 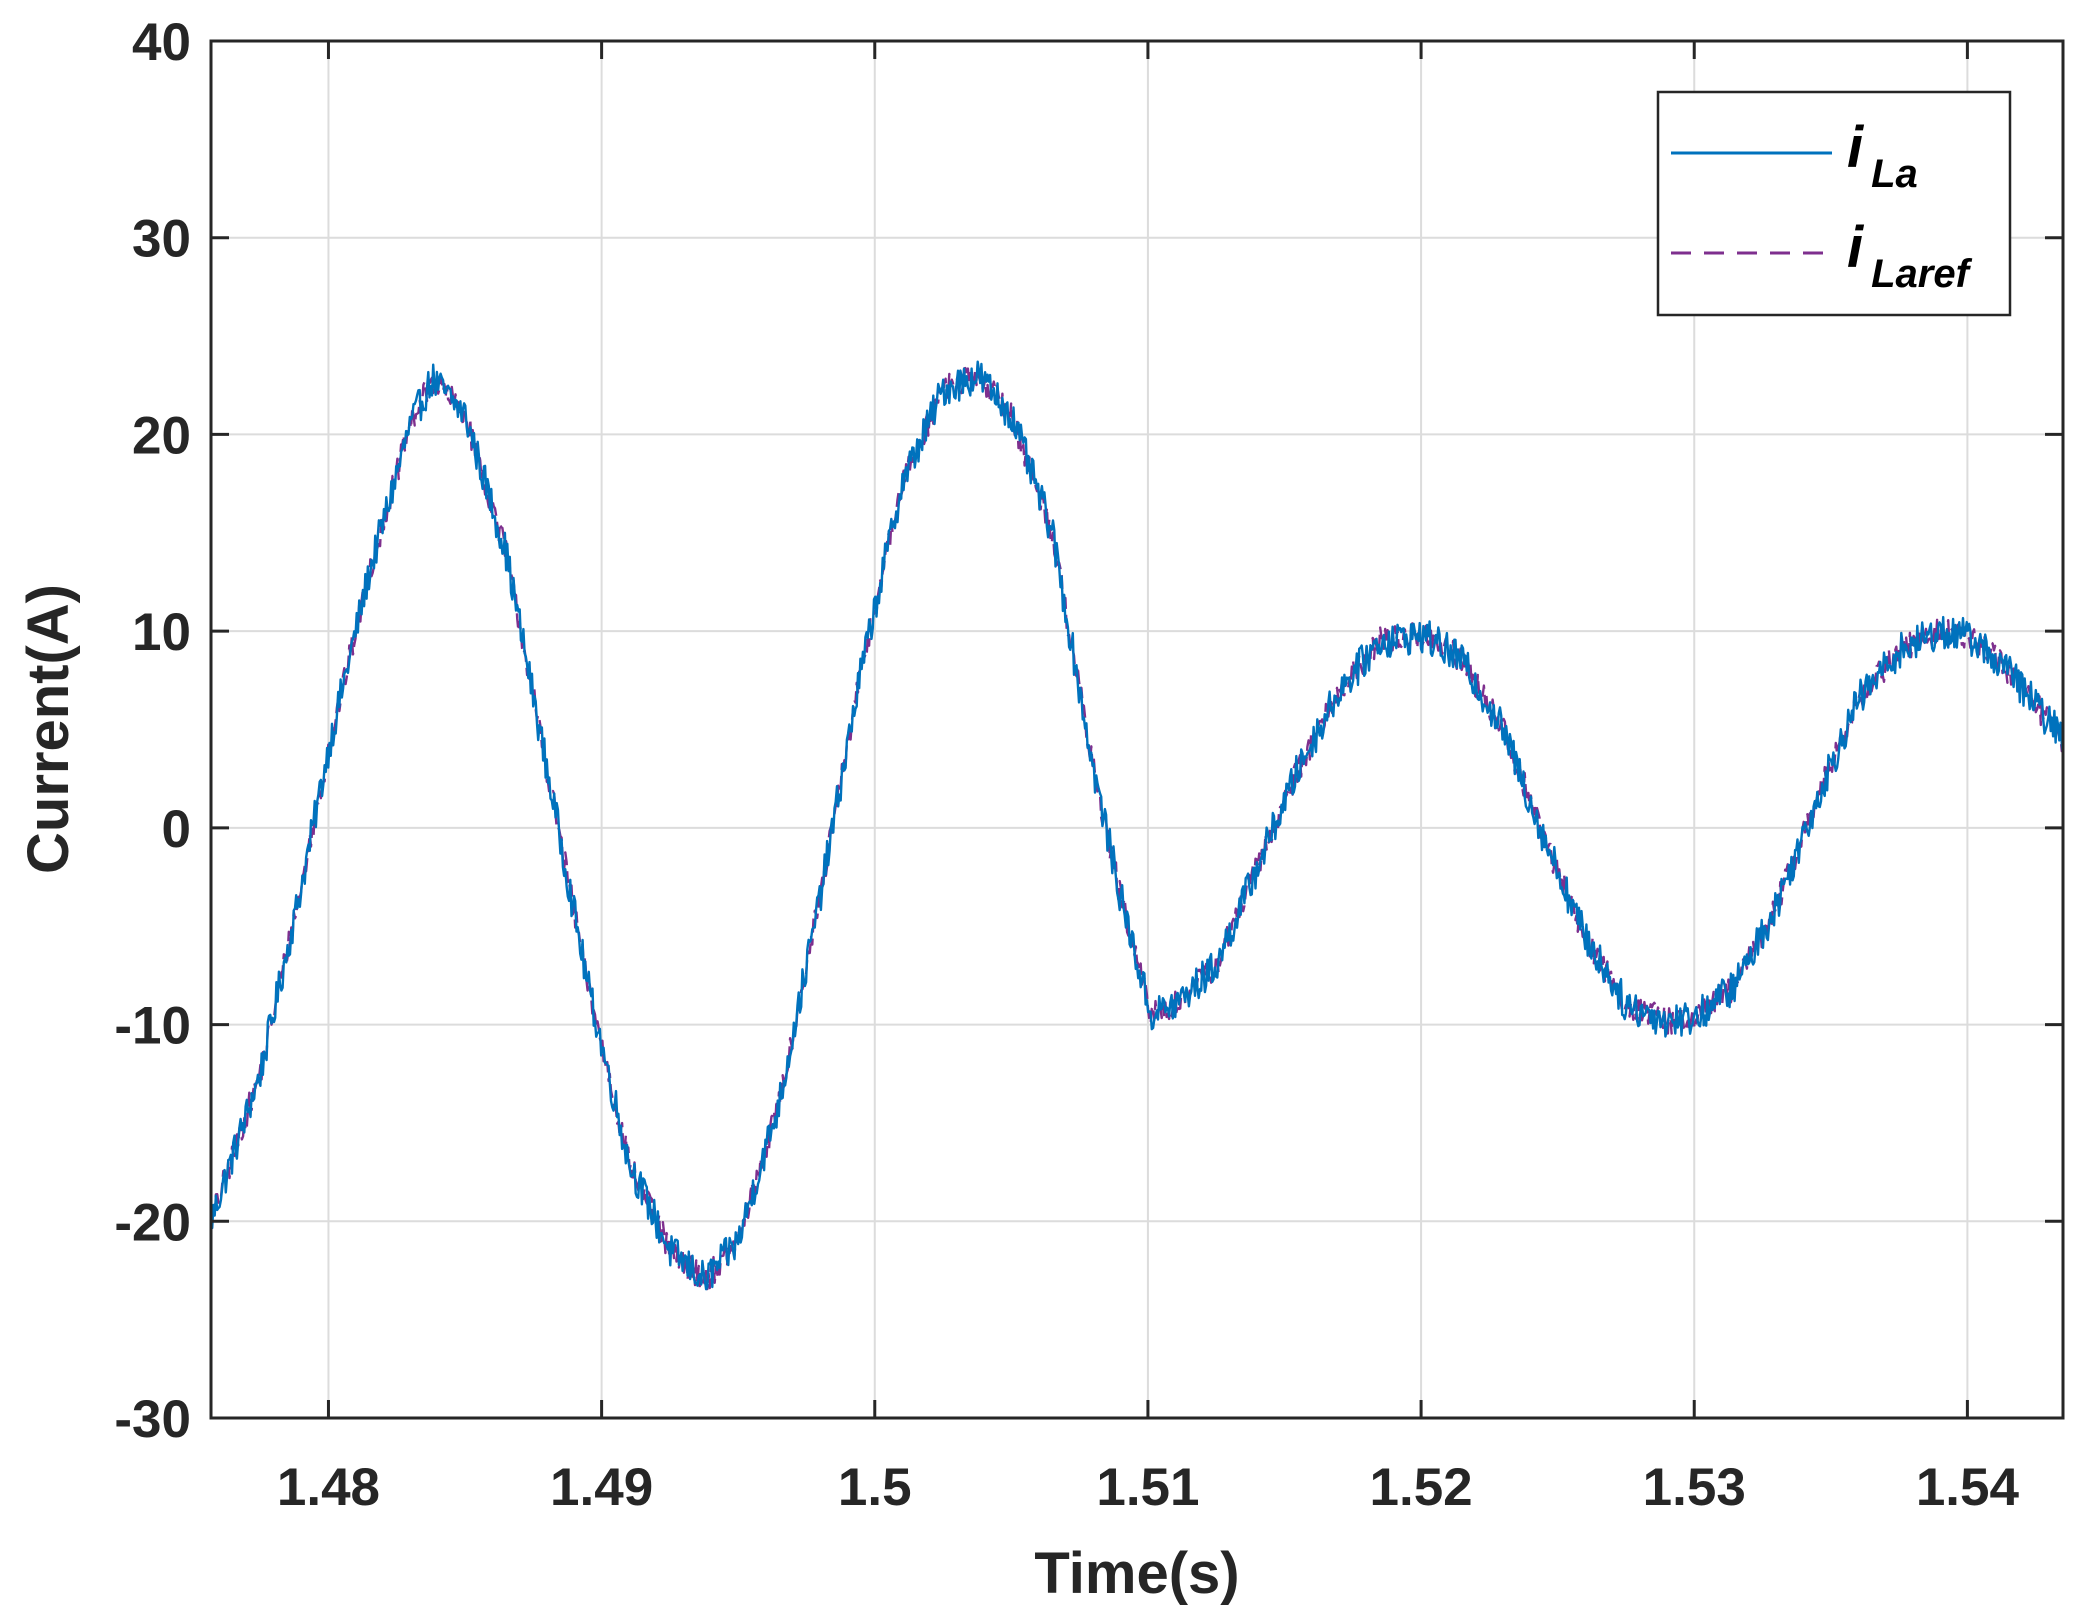 What do you see at coordinates (176, 829) in the screenshot?
I see `y-tick-label: 0` at bounding box center [176, 829].